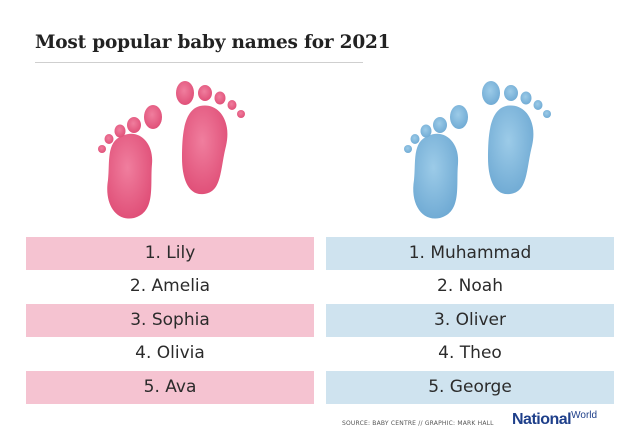 The image size is (640, 428). I want to click on boys-footprints-icon, so click(478, 153).